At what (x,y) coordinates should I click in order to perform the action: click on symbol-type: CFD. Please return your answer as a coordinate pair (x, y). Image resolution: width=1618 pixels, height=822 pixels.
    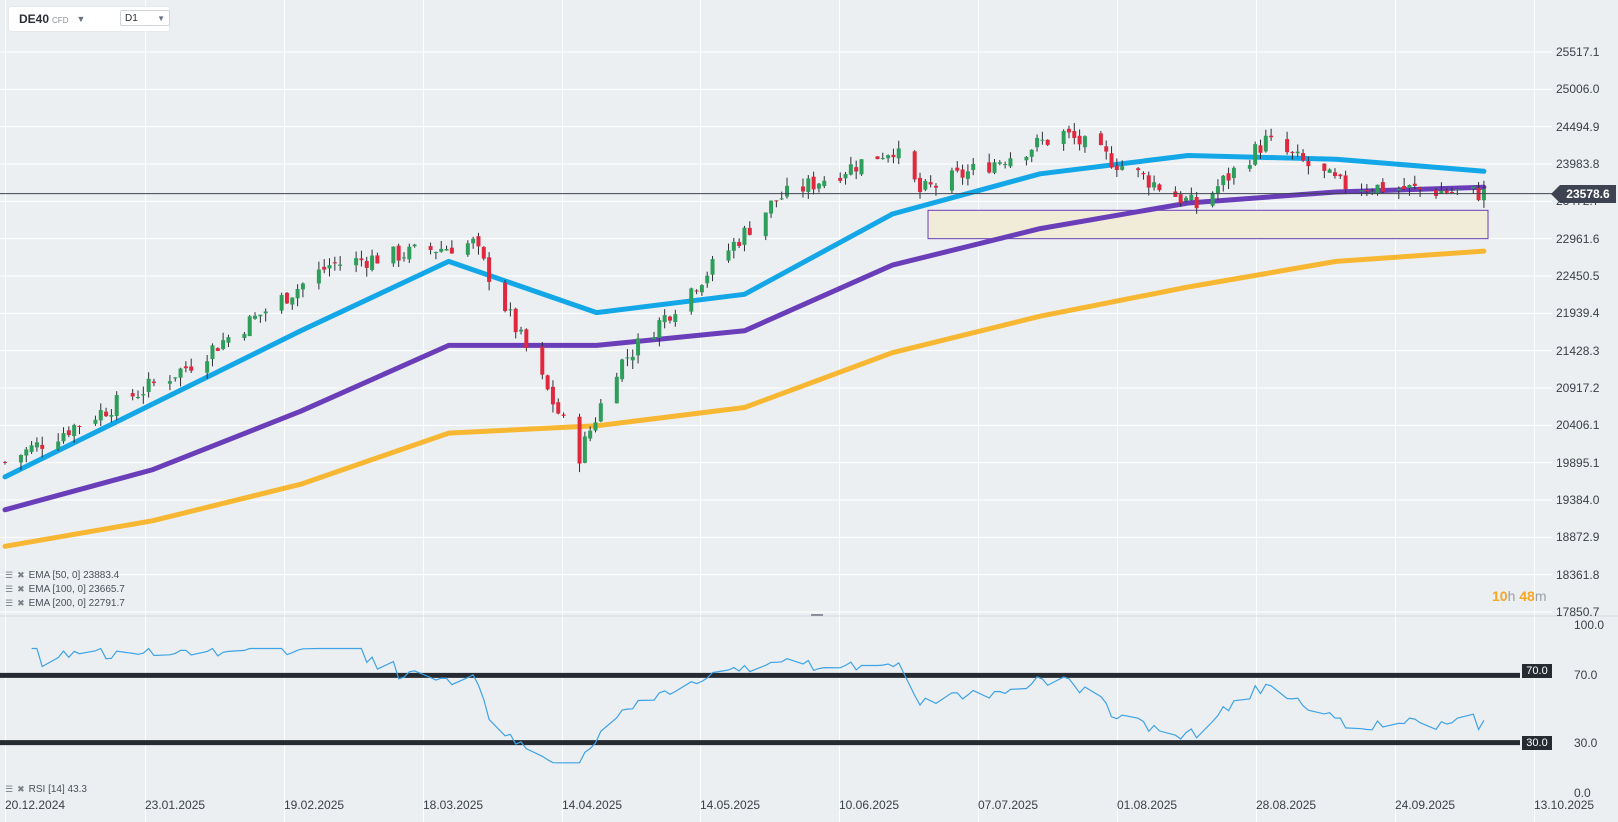
    Looking at the image, I should click on (60, 20).